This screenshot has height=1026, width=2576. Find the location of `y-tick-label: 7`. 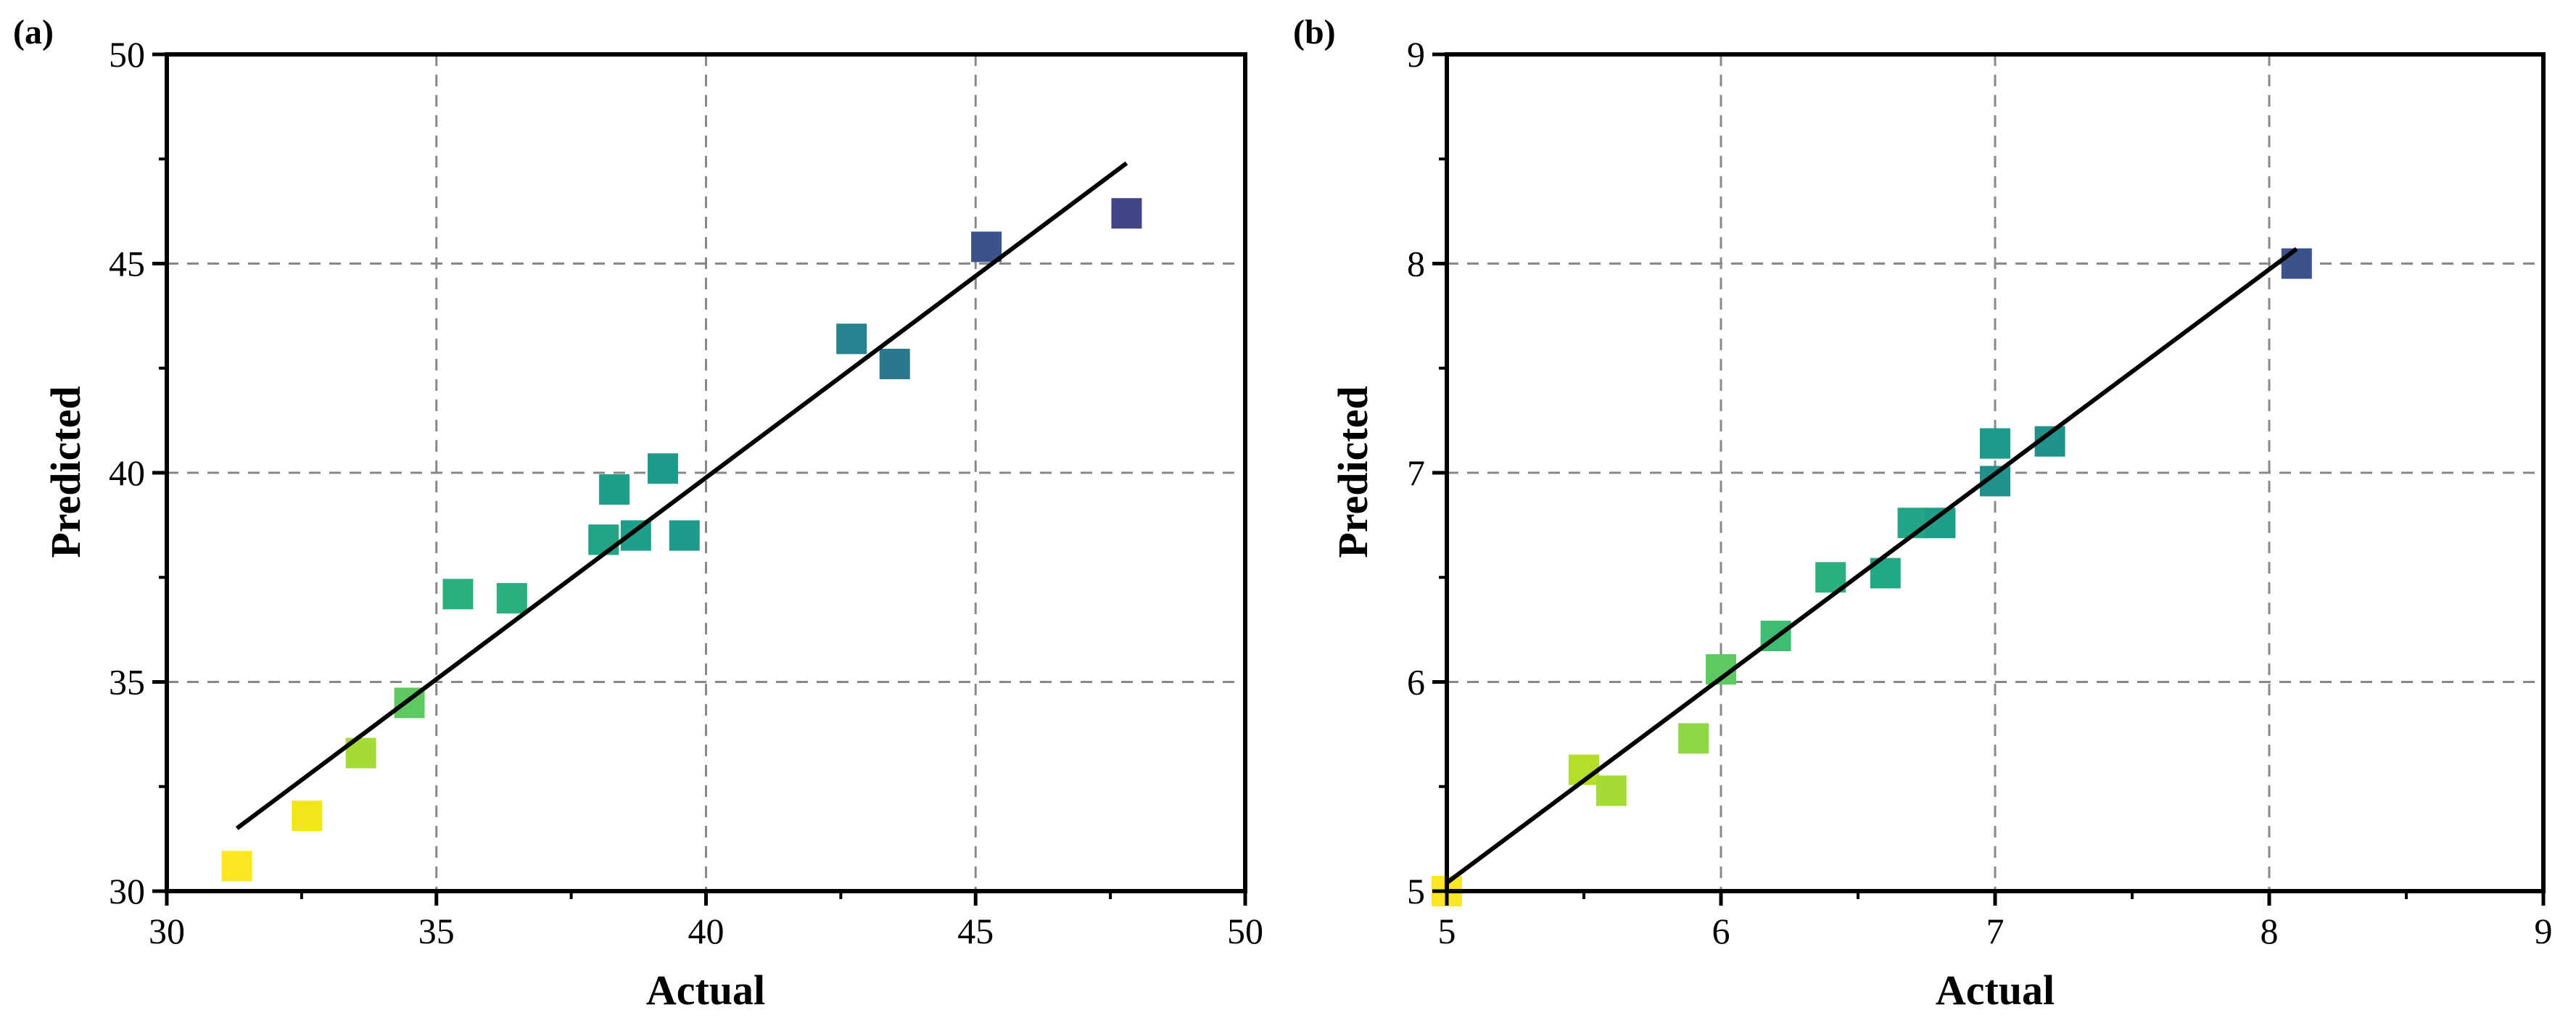

y-tick-label: 7 is located at coordinates (1416, 472).